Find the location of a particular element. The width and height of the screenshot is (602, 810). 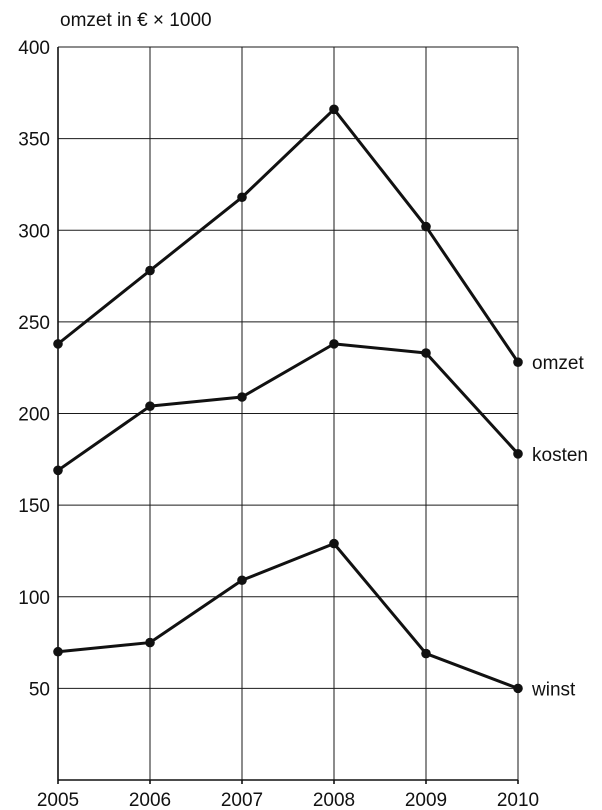

y-tick-label: 300 is located at coordinates (34, 231).